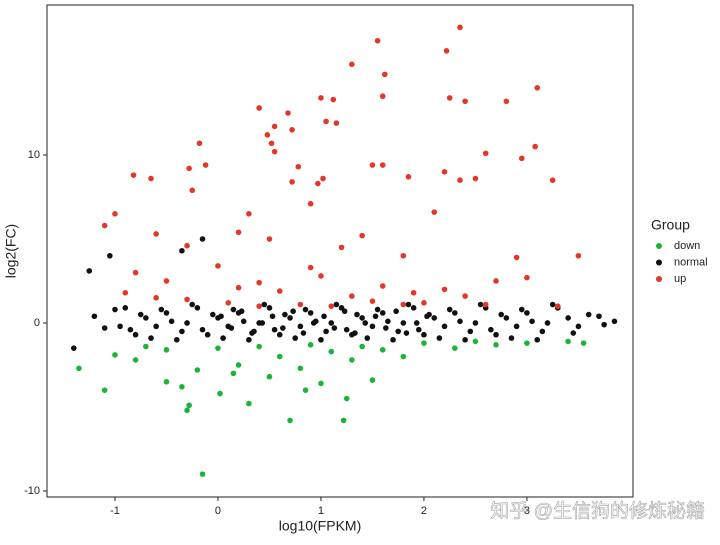 The image size is (720, 545). What do you see at coordinates (218, 511) in the screenshot?
I see `x-tick-label: 0` at bounding box center [218, 511].